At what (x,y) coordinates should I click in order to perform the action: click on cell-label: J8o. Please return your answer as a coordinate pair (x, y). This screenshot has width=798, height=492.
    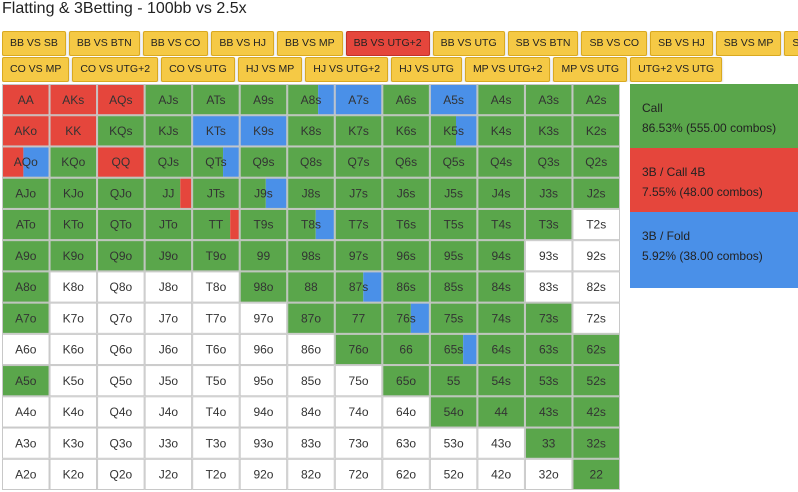
    Looking at the image, I should click on (169, 287).